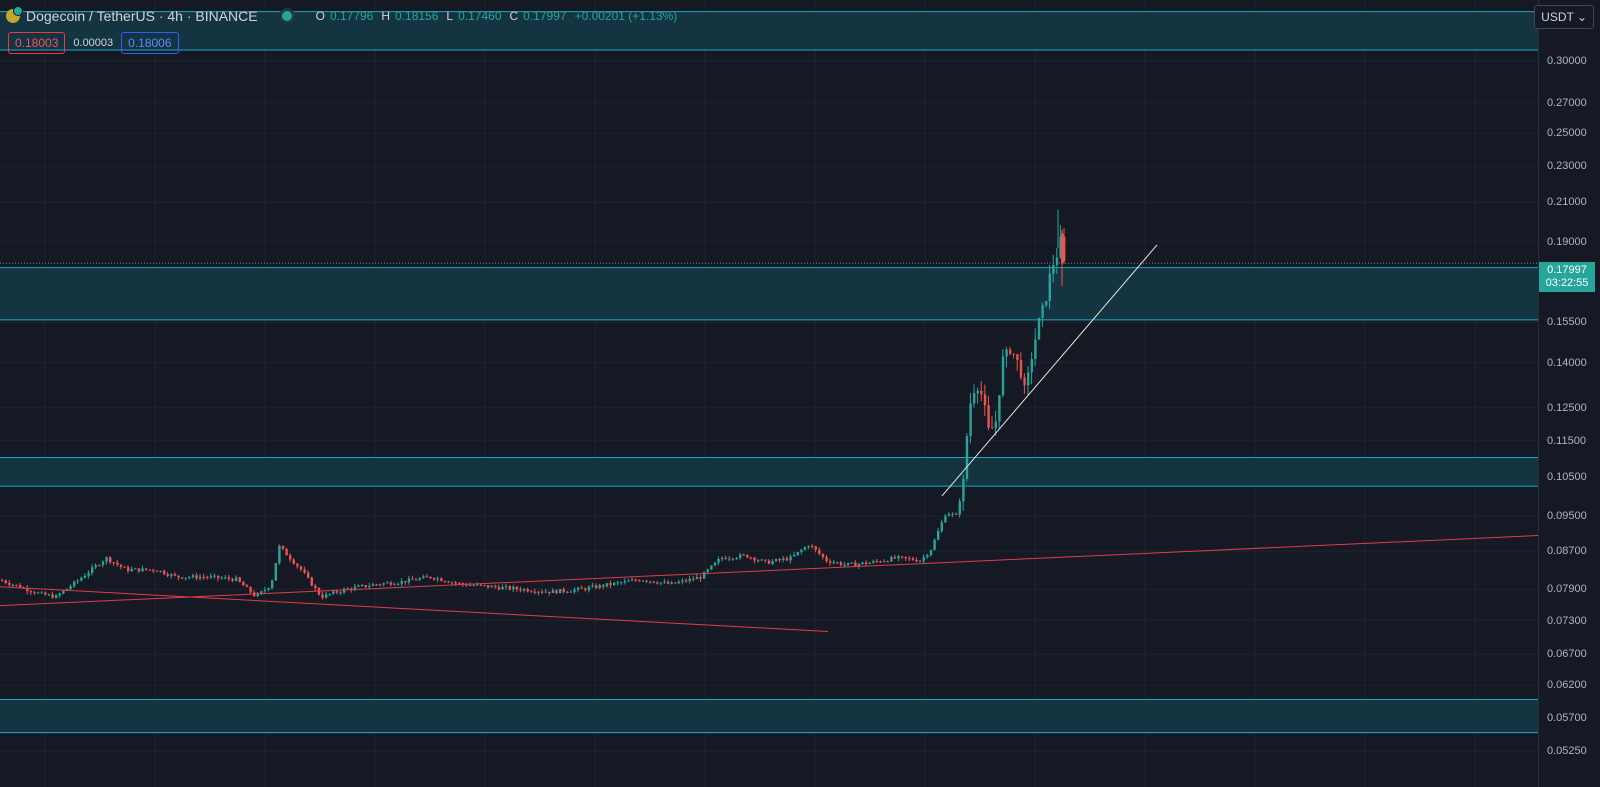  I want to click on price-tick-label: 0.05250, so click(1567, 751).